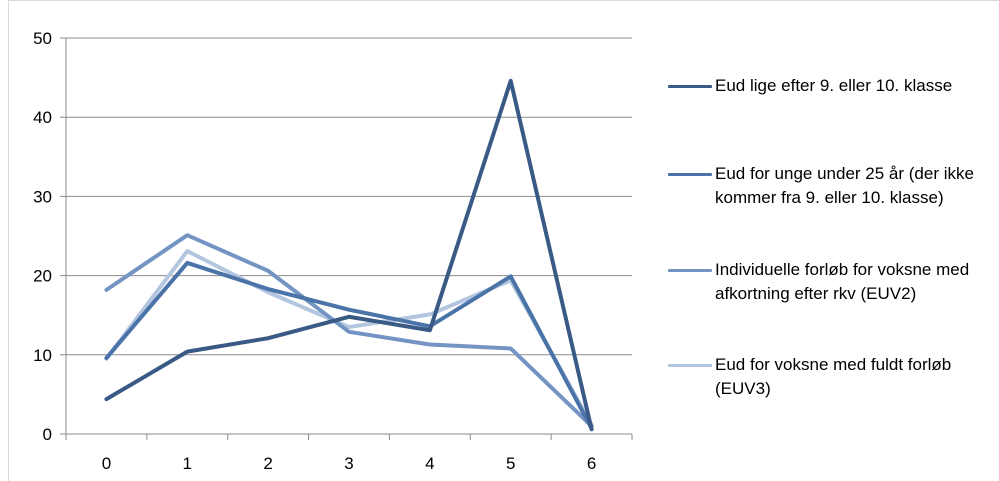 This screenshot has width=999, height=481. What do you see at coordinates (833, 376) in the screenshot?
I see `legend-label-4: Eud for voksne med fuldt forløb (EUV3)` at bounding box center [833, 376].